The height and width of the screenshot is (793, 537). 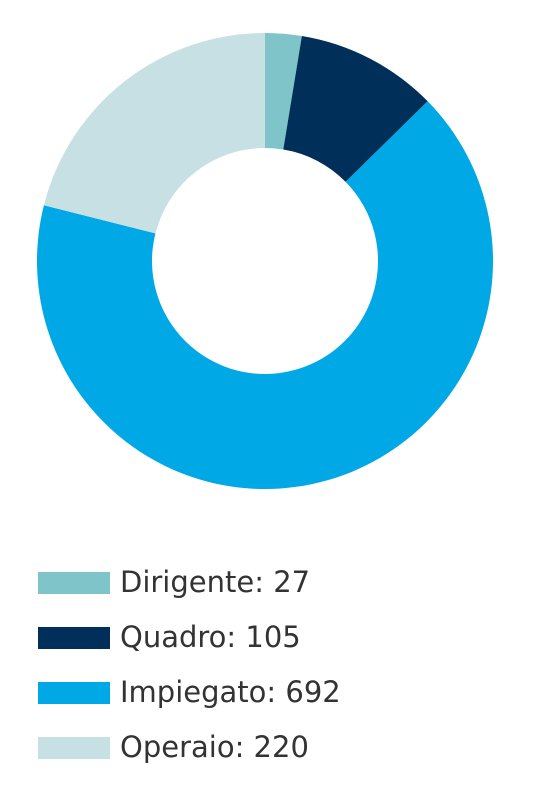 I want to click on legend-label: Quadro: 105, so click(x=210, y=637).